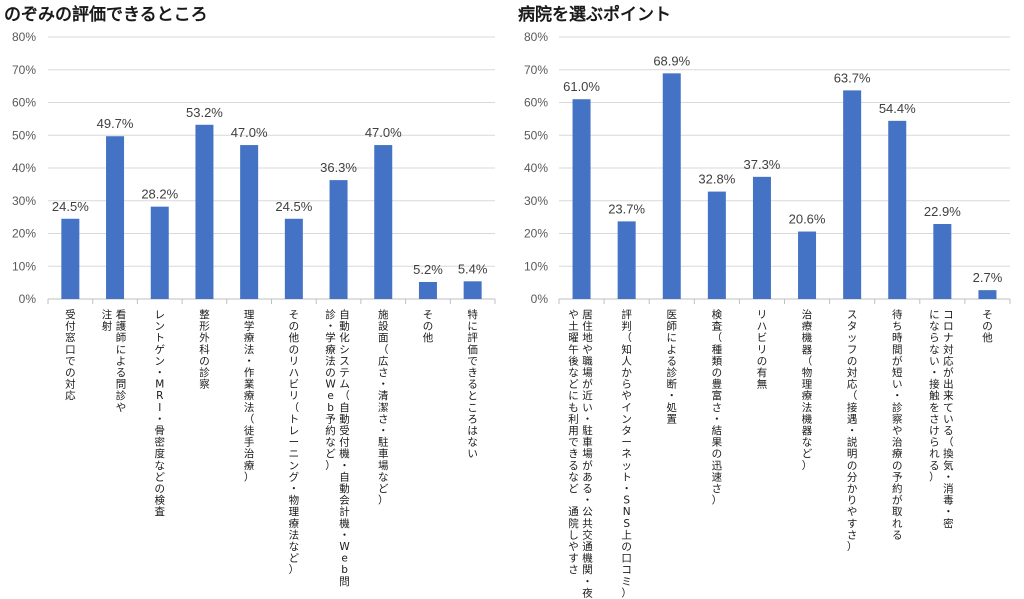 Image resolution: width=1024 pixels, height=599 pixels. What do you see at coordinates (581, 86) in the screenshot?
I see `data-label: 61.0%` at bounding box center [581, 86].